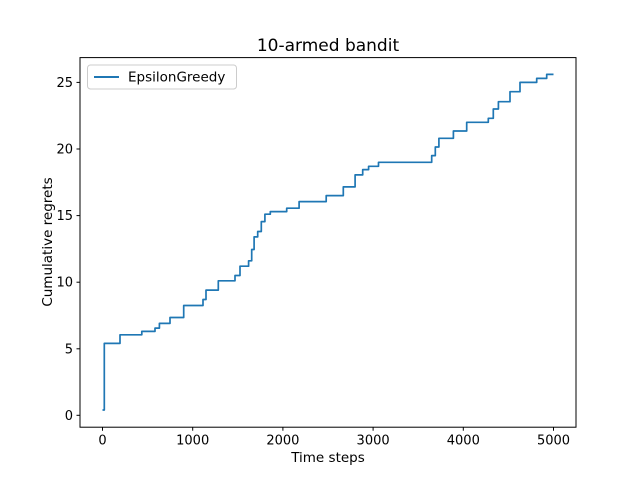 The image size is (640, 480). Describe the element at coordinates (69, 349) in the screenshot. I see `y-tick-label: 5` at that location.